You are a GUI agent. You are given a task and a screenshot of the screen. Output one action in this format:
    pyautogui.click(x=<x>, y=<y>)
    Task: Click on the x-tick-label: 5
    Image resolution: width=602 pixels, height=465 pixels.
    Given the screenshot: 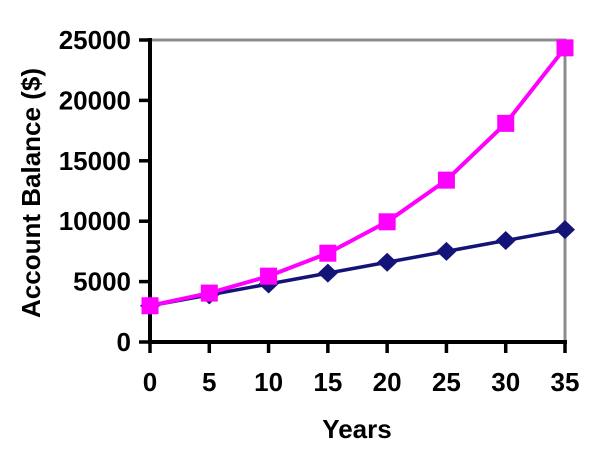 What is the action you would take?
    pyautogui.click(x=209, y=382)
    